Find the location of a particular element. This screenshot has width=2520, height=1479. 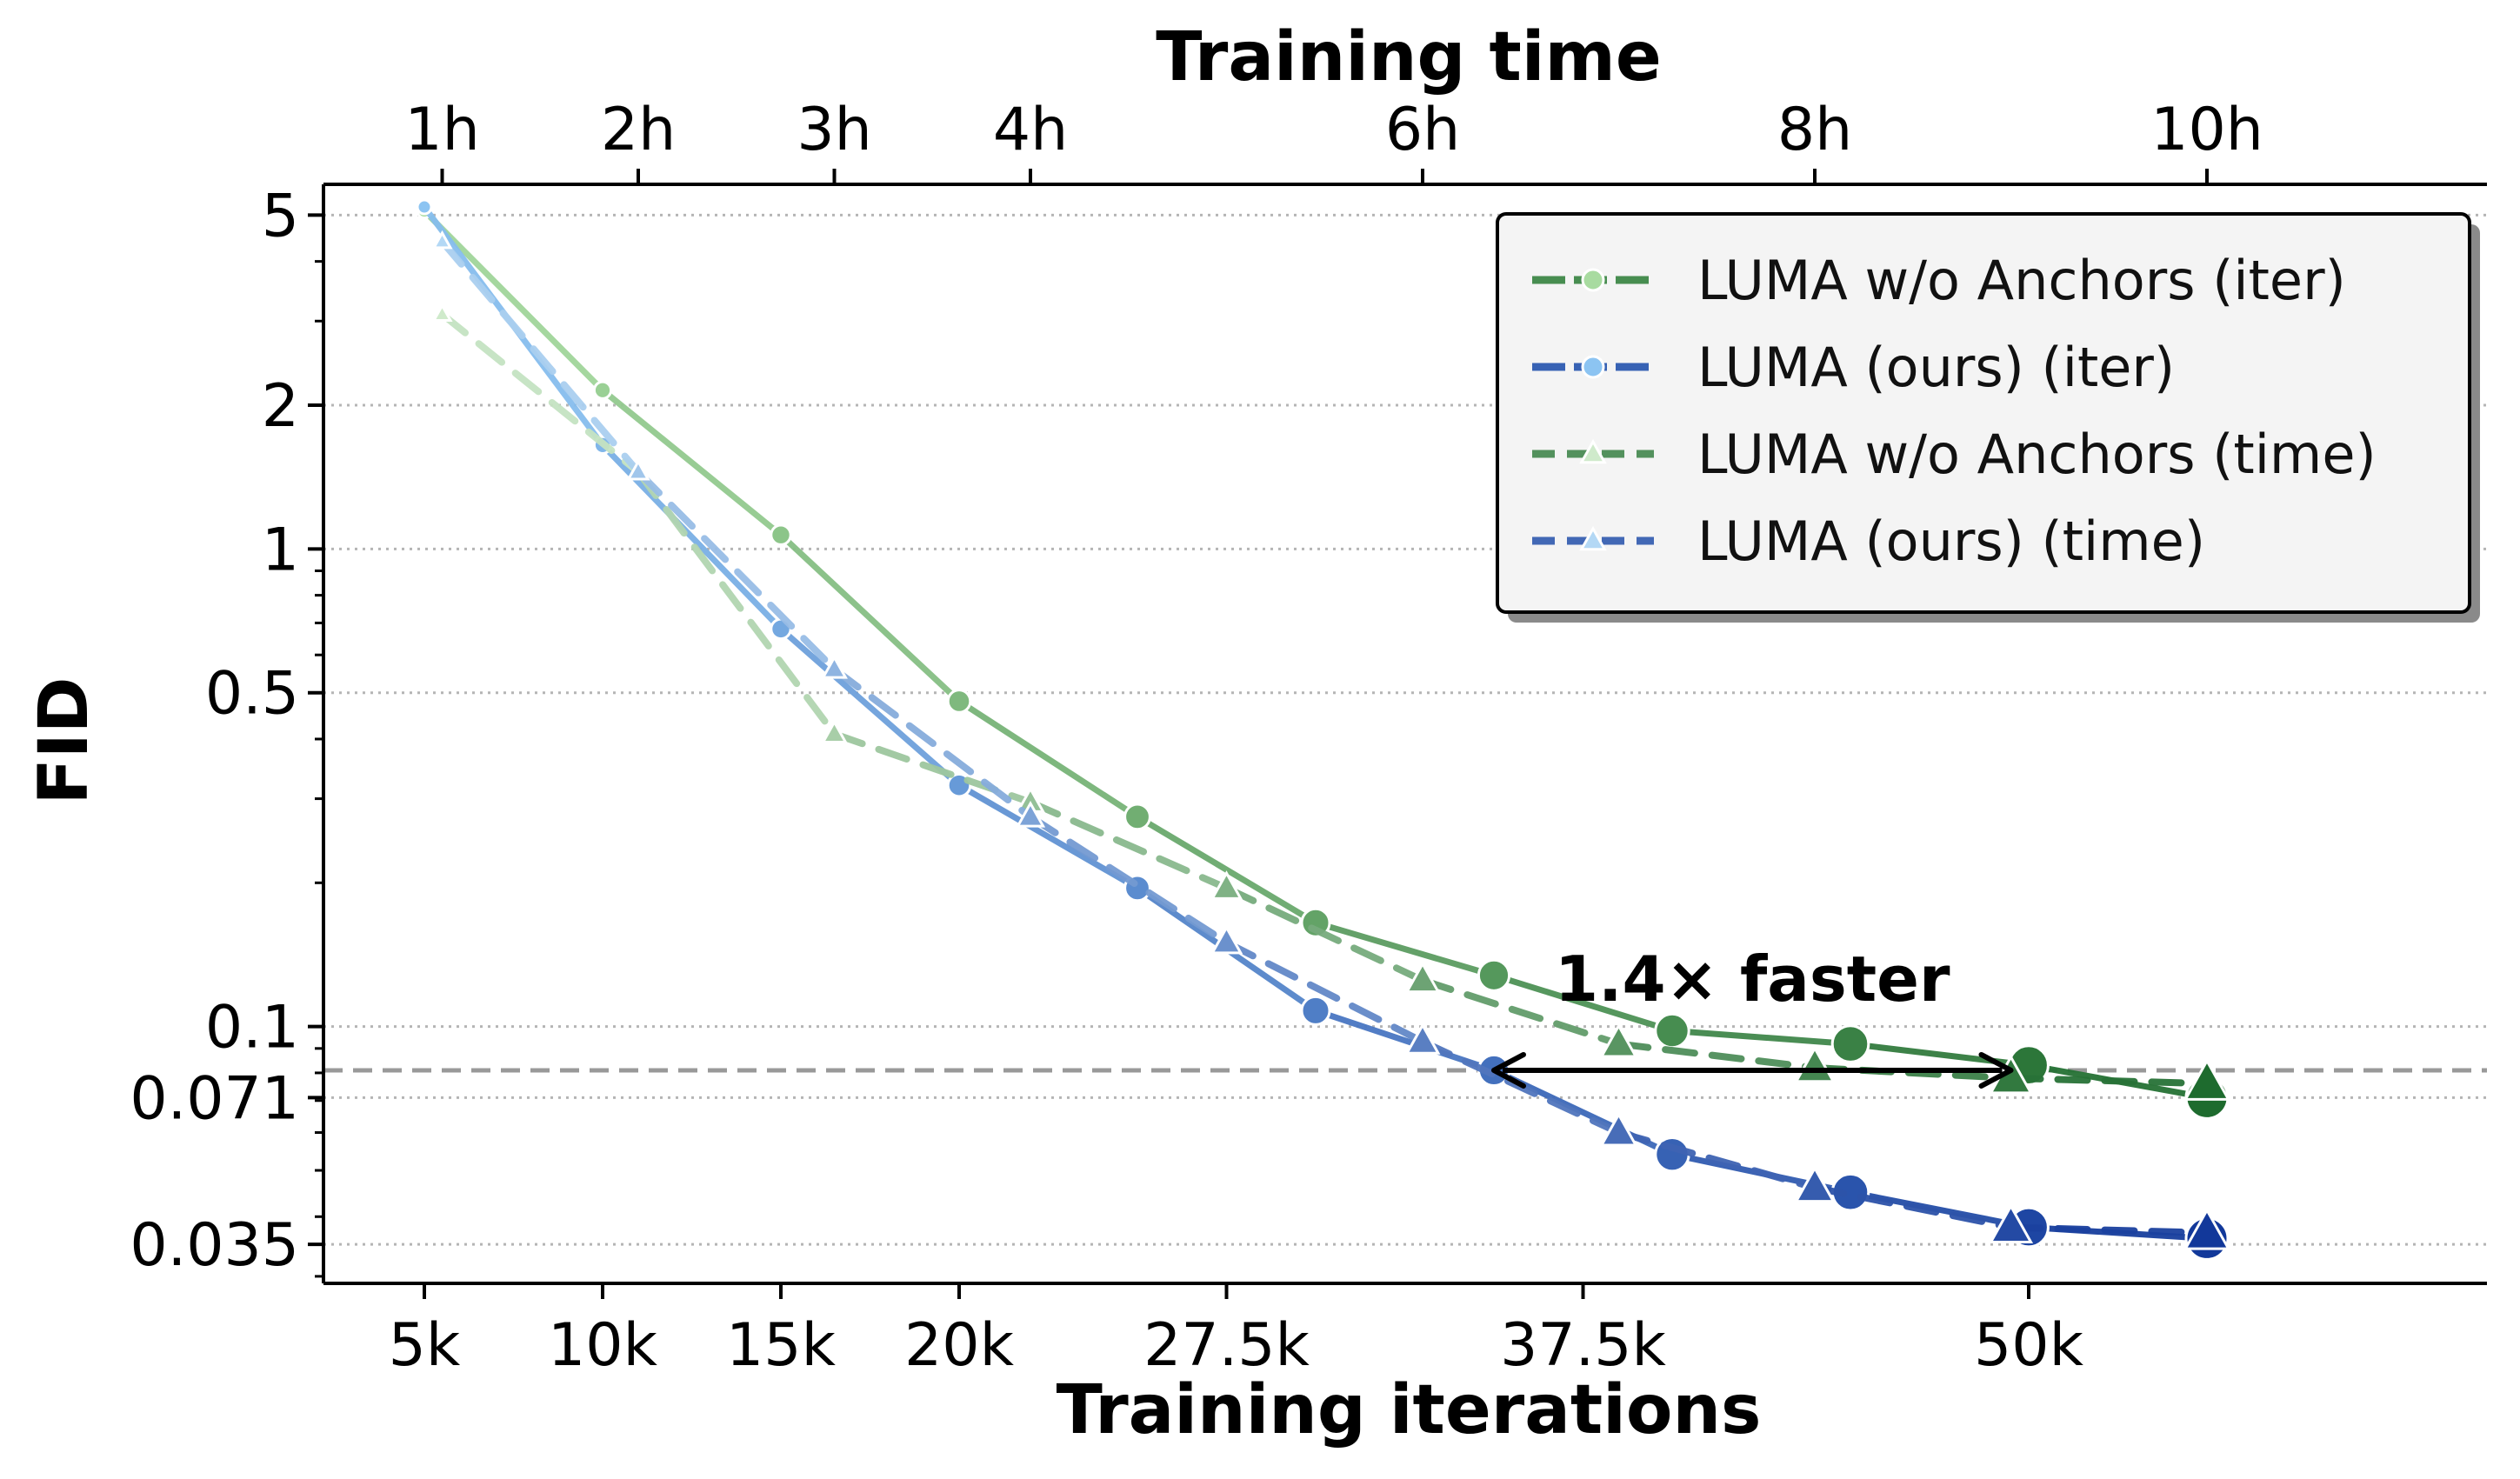

annotation-label: 1.4× faster is located at coordinates (1752, 979).